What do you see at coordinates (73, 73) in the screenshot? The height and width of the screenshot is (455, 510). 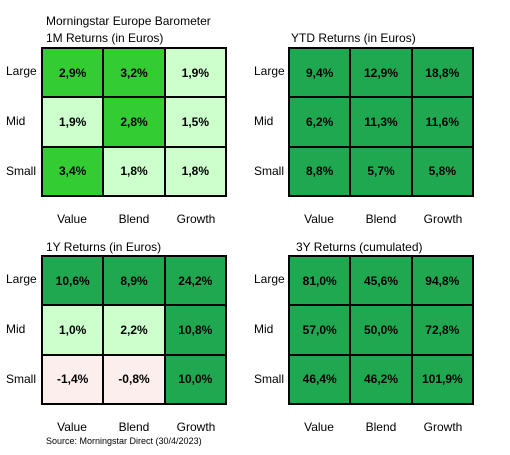 I see `heatmap-cell: 2,9%` at bounding box center [73, 73].